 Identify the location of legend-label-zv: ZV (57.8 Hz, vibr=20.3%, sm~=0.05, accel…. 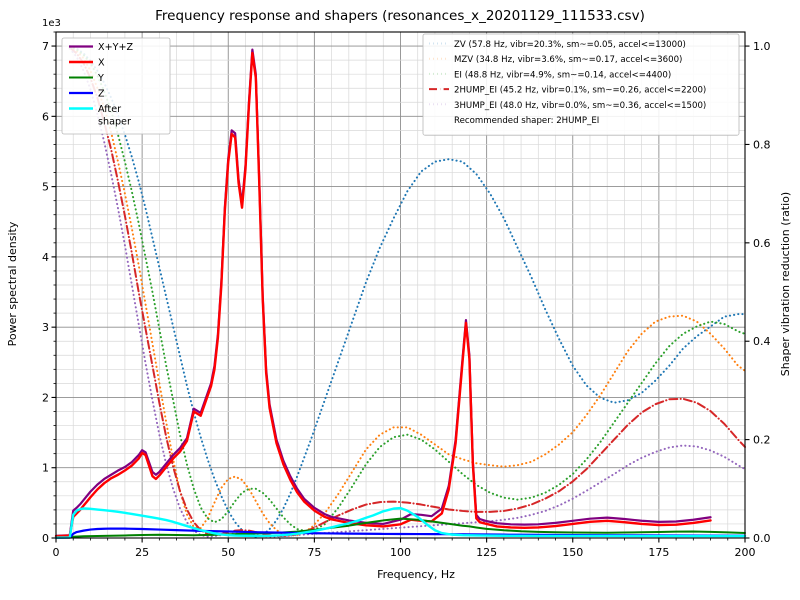
(570, 45).